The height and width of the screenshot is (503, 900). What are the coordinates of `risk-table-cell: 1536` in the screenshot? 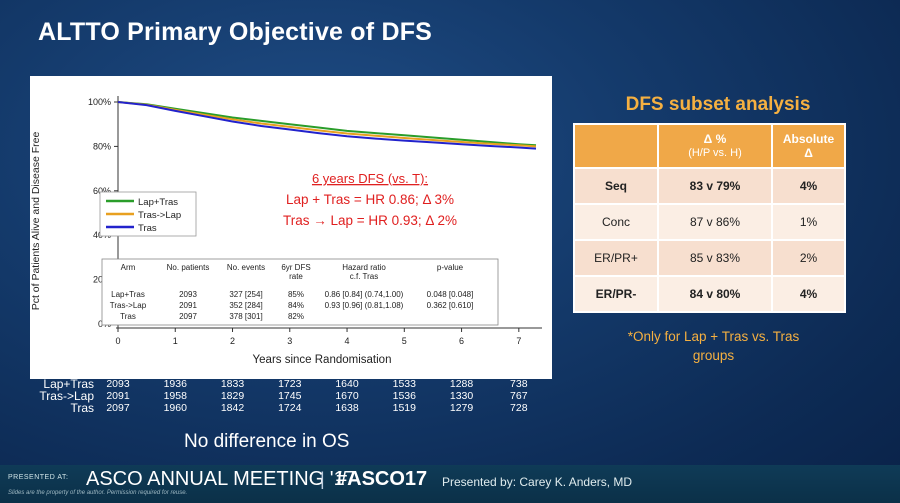 It's located at (404, 396).